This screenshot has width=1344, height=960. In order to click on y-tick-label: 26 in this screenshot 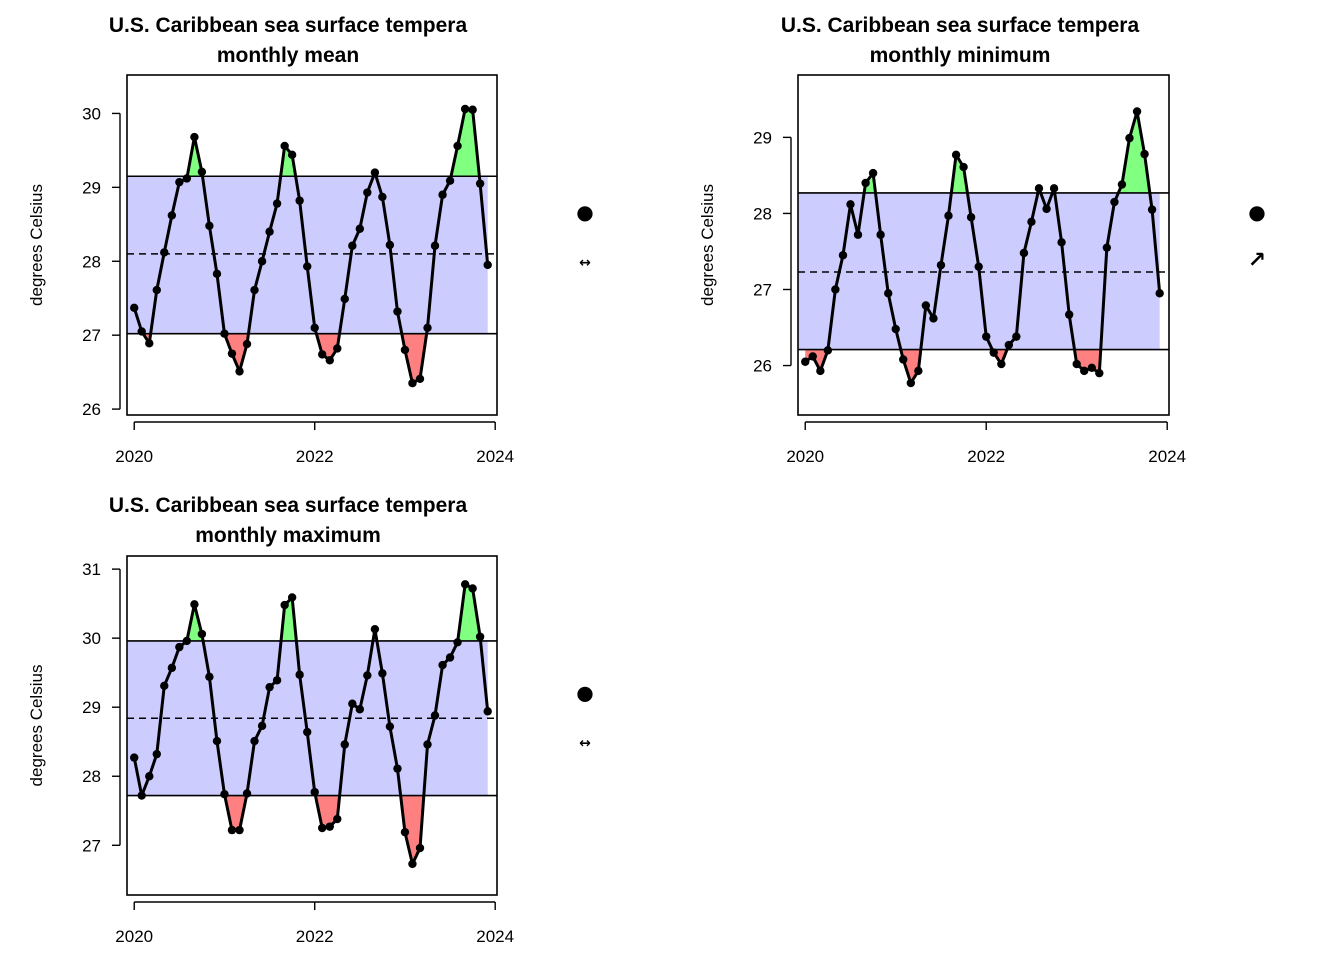, I will do `click(762, 366)`.